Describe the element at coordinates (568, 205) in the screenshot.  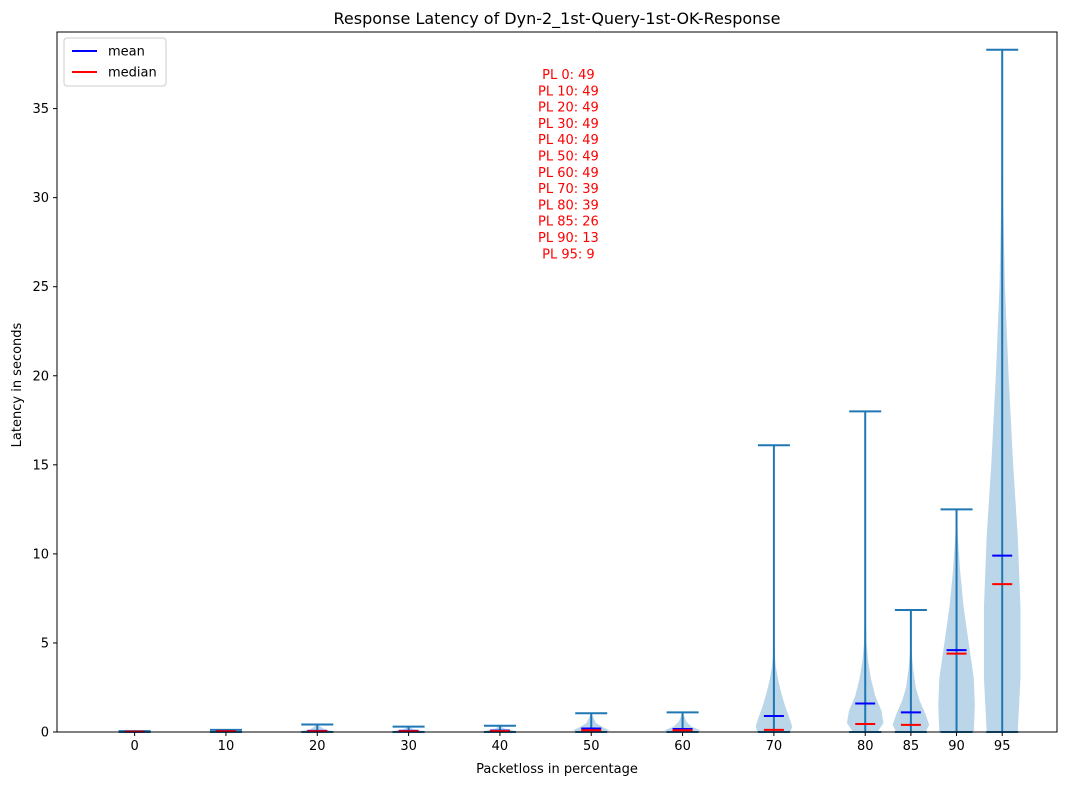
I see `annotation-line-8: PL 80: 39` at that location.